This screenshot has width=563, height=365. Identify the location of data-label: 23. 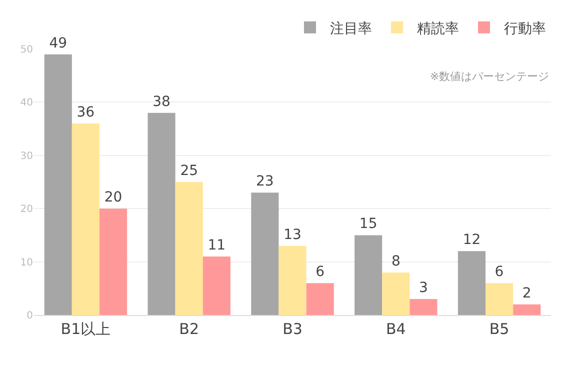
(265, 182).